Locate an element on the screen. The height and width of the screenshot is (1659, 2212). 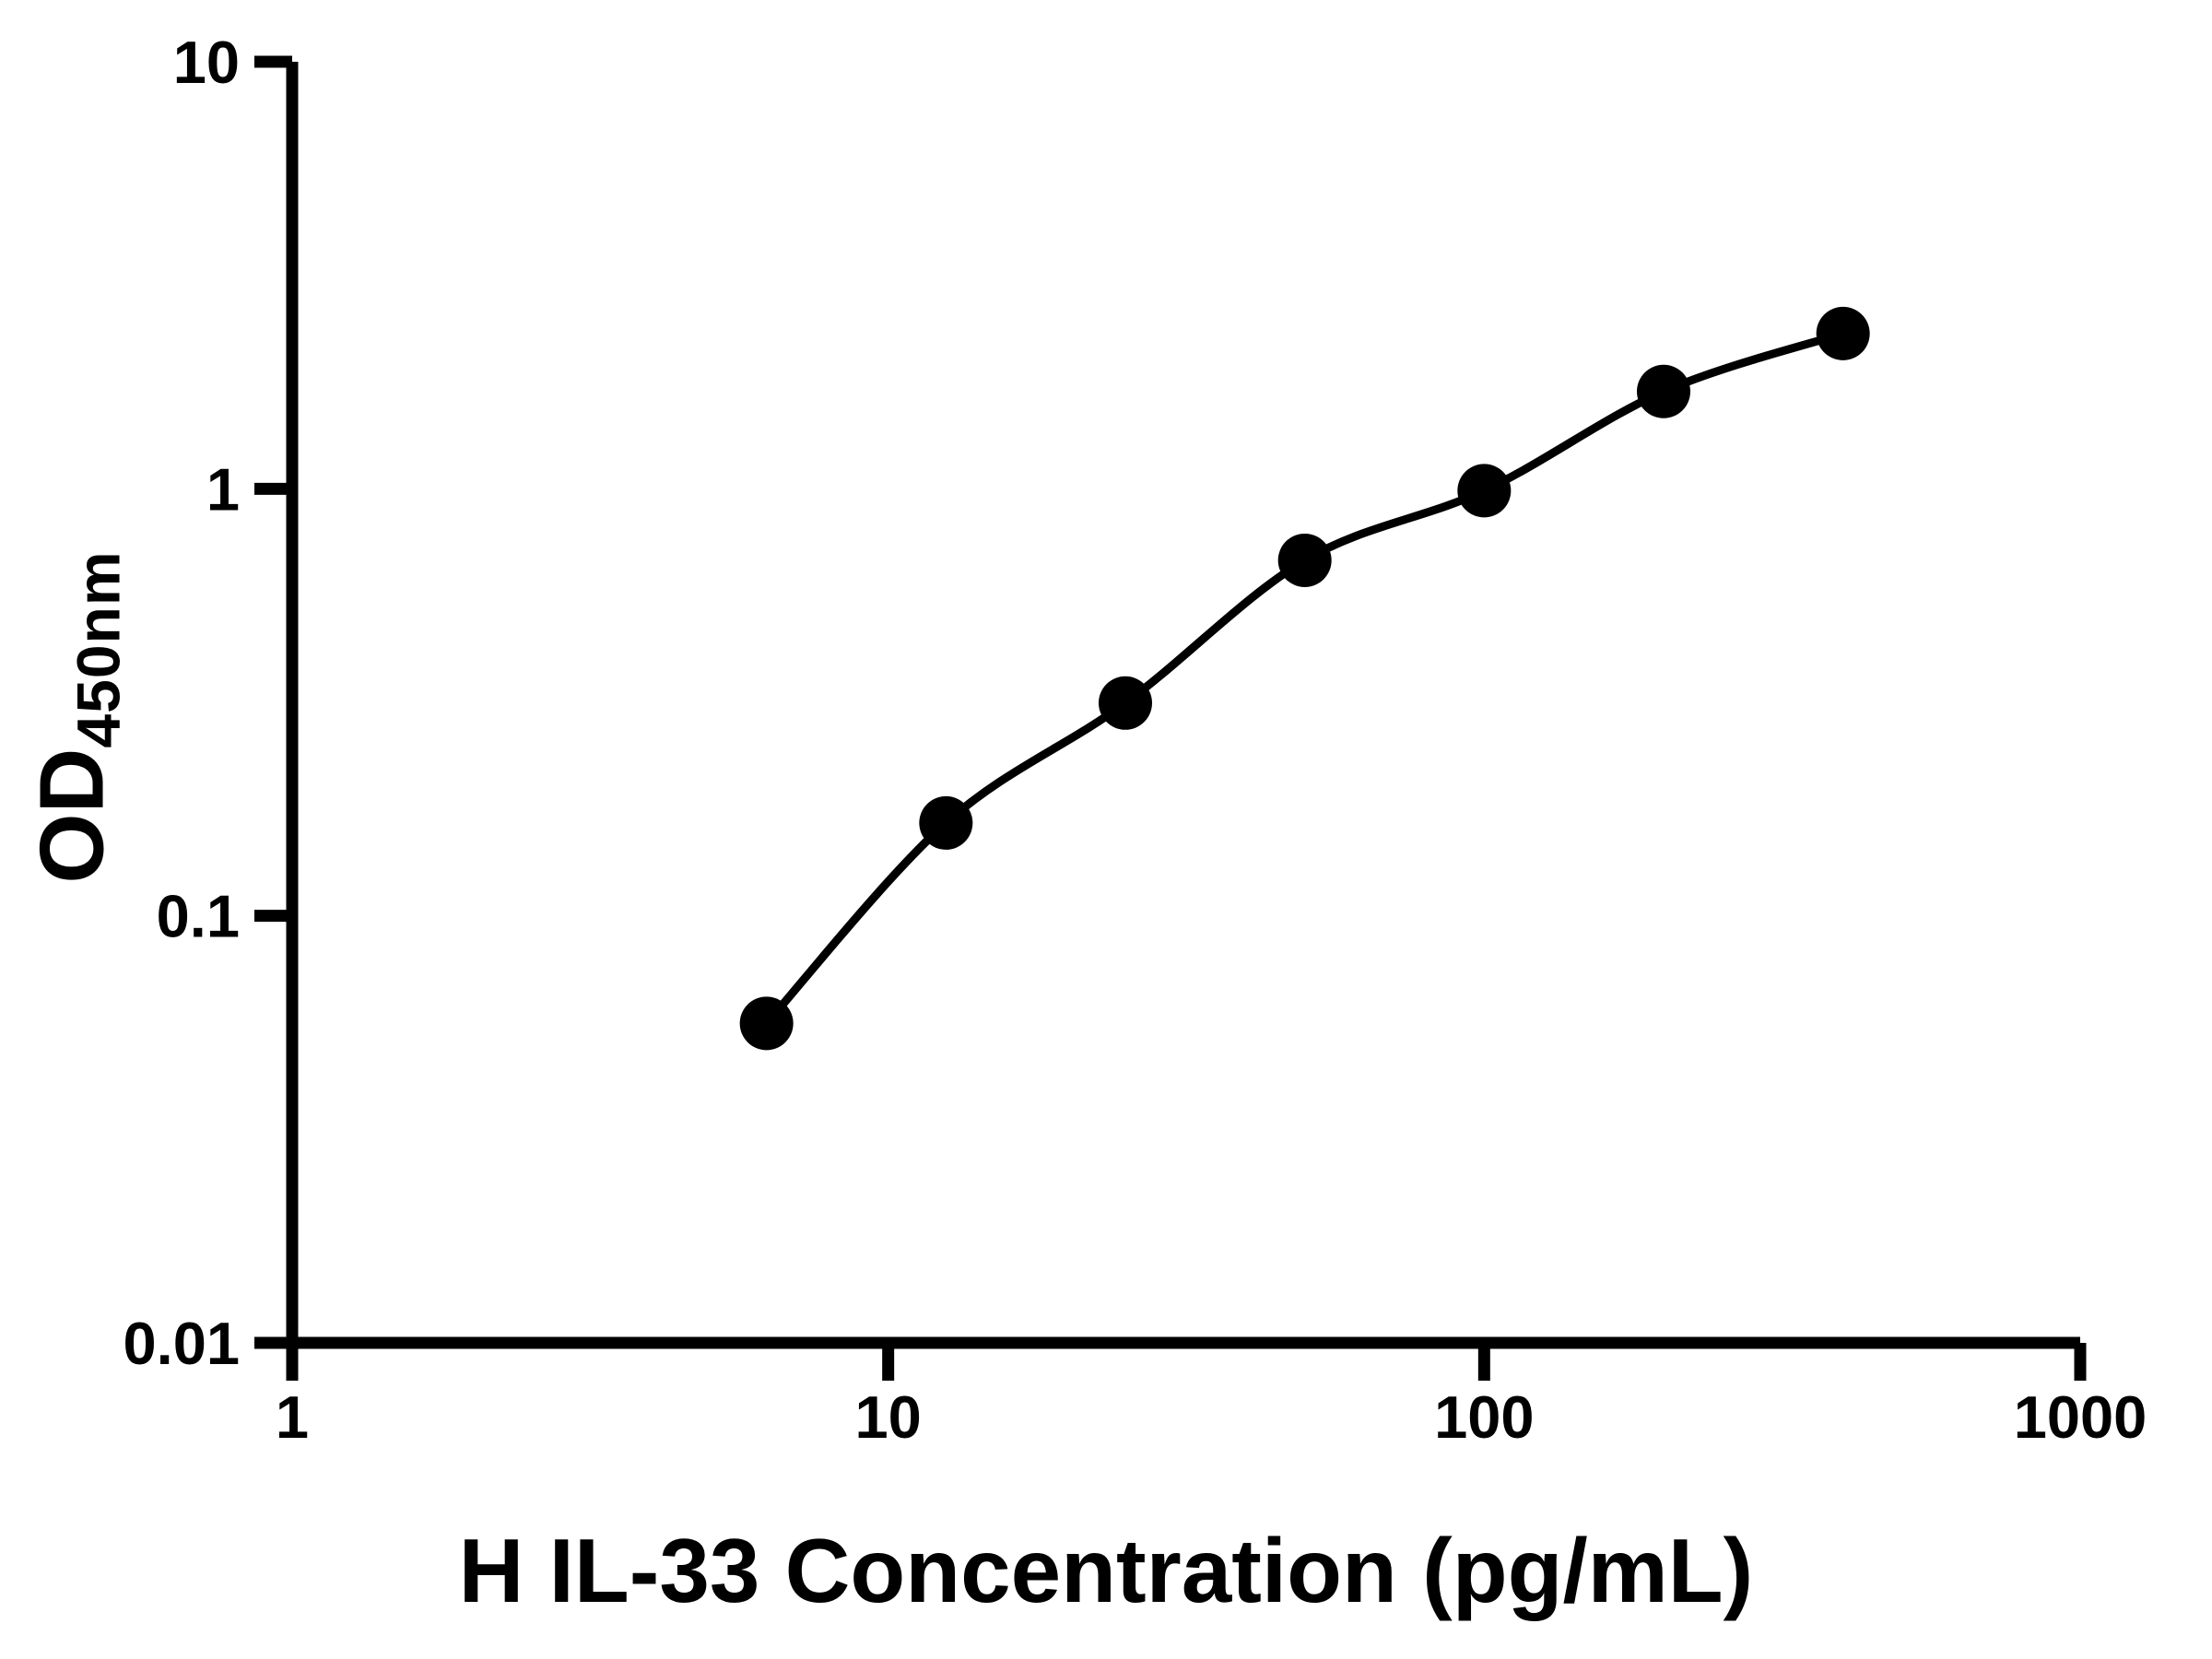
data-point-4-x50 is located at coordinates (1304, 560).